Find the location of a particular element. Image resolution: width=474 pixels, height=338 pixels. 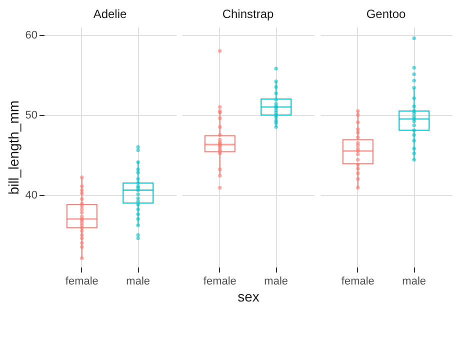

chart-title: Adelie is located at coordinates (110, 14).